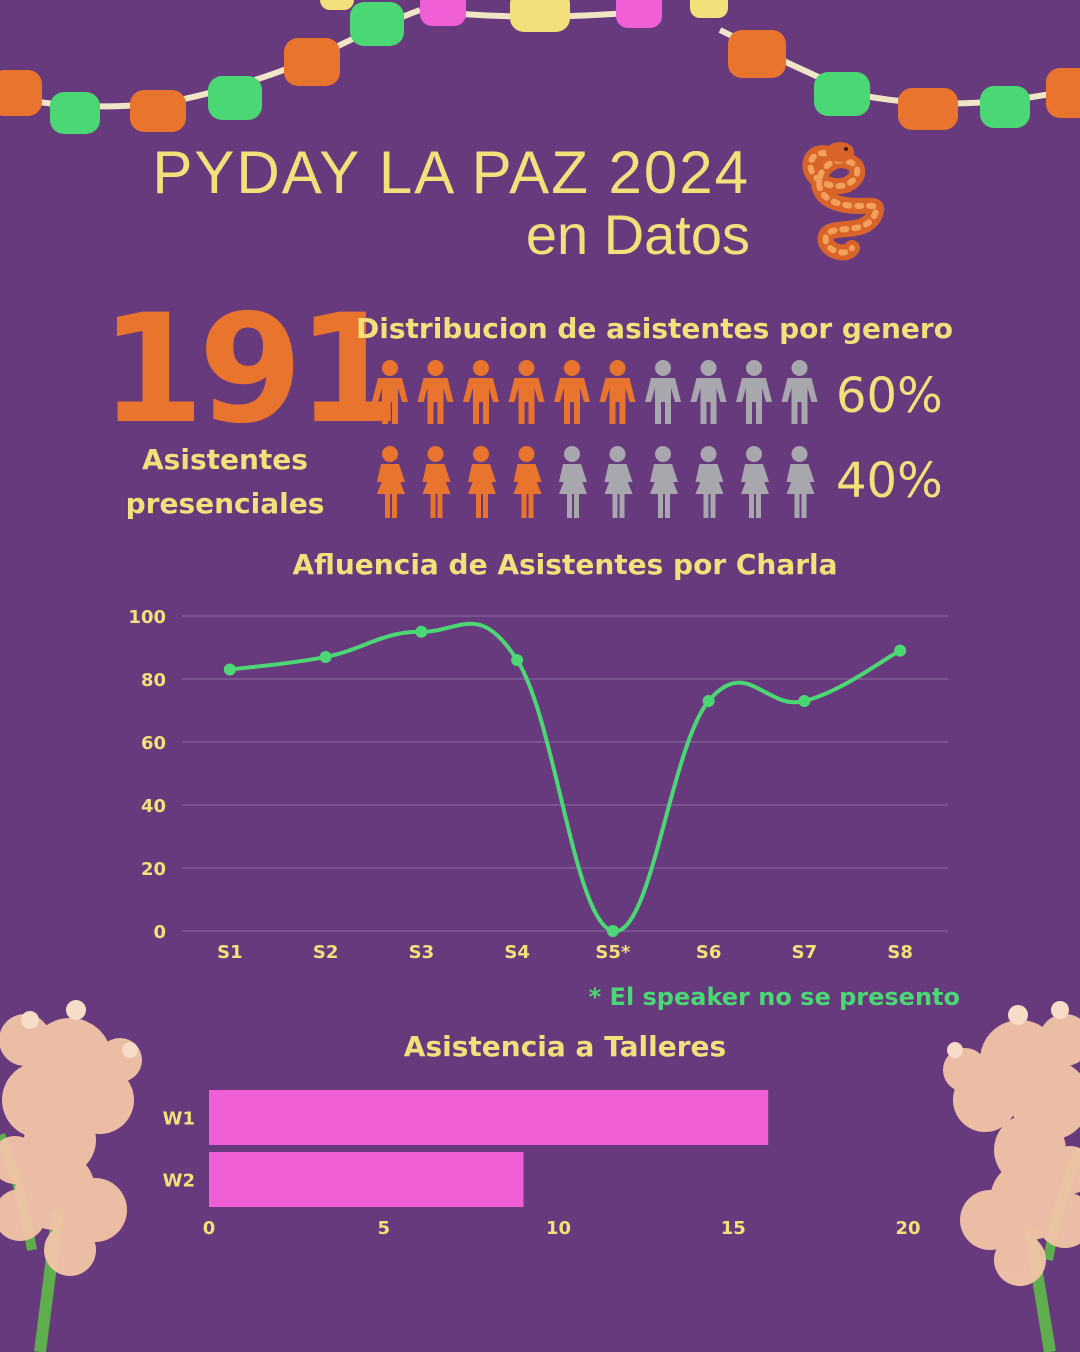 This screenshot has height=1352, width=1080. Describe the element at coordinates (565, 1046) in the screenshot. I see `bar-chart-title: Asistencia a Talleres` at that location.